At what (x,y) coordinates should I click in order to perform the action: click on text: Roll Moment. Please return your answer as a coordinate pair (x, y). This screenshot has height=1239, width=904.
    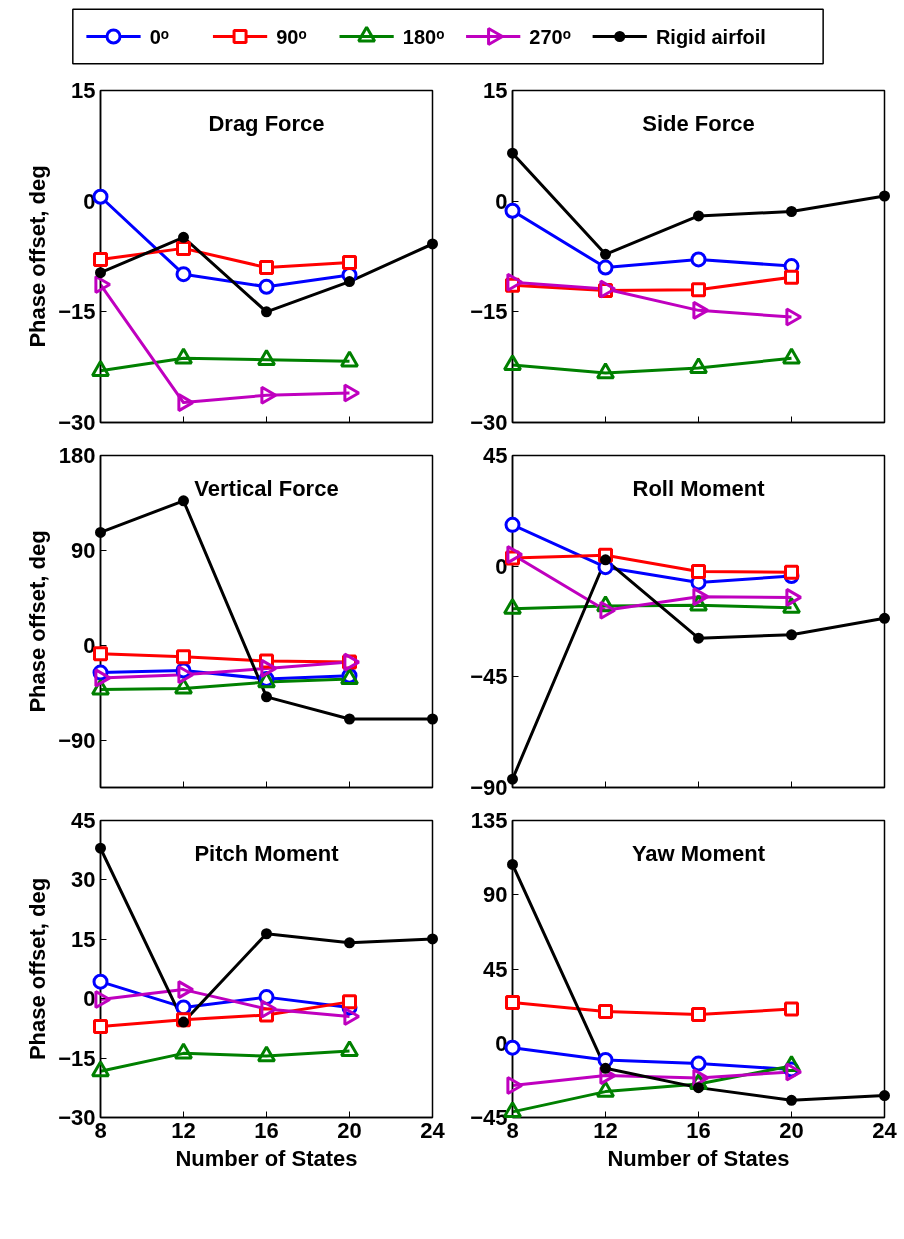
    Looking at the image, I should click on (699, 488).